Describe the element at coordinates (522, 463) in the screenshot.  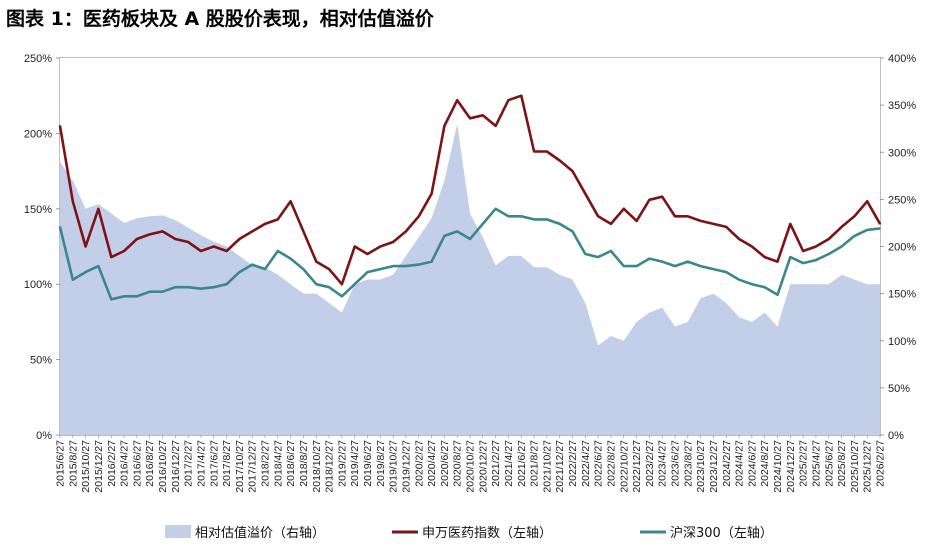
I see `x-tick-label: 2021/6/27` at that location.